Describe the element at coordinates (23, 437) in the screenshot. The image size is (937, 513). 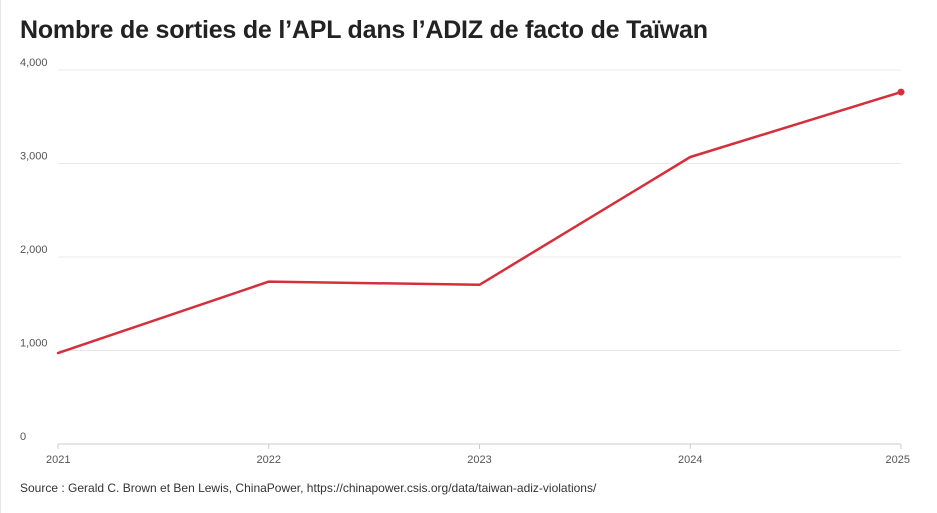
I see `y-tick-label: 0` at that location.